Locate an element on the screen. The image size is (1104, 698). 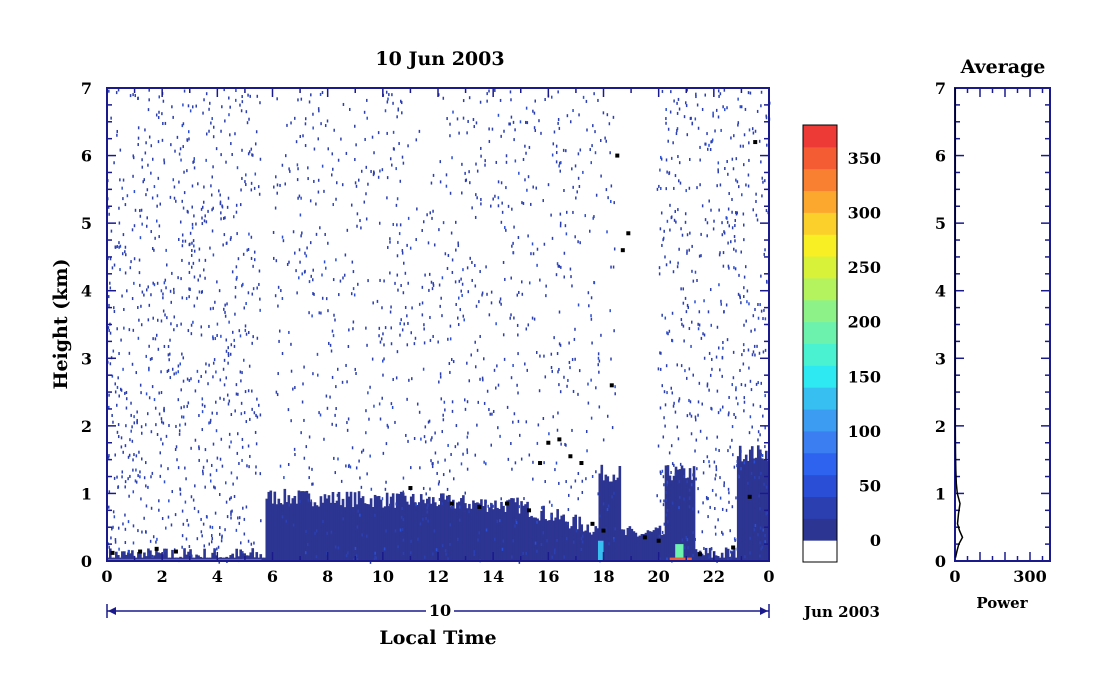
average-y-tick-label: 3 is located at coordinates (940, 358).